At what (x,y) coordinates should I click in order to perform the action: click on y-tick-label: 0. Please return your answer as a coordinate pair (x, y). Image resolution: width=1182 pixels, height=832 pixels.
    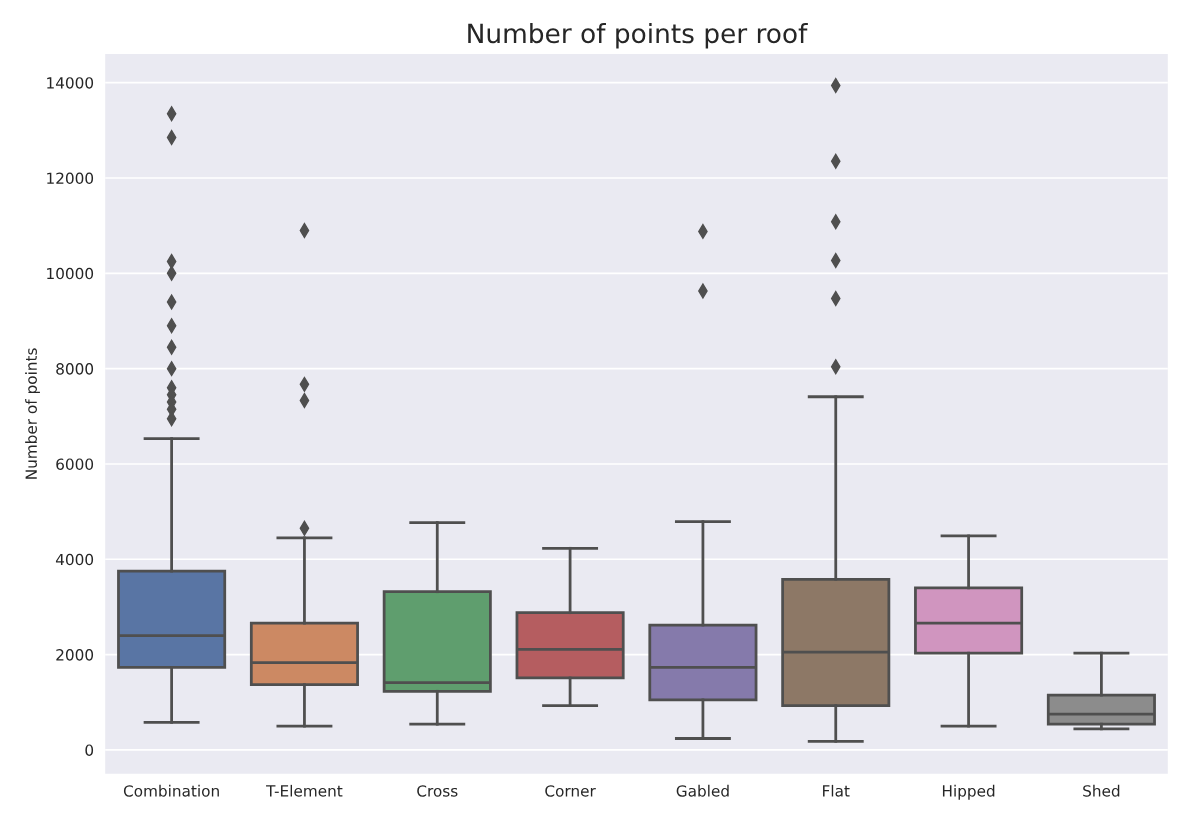
    Looking at the image, I should click on (89, 750).